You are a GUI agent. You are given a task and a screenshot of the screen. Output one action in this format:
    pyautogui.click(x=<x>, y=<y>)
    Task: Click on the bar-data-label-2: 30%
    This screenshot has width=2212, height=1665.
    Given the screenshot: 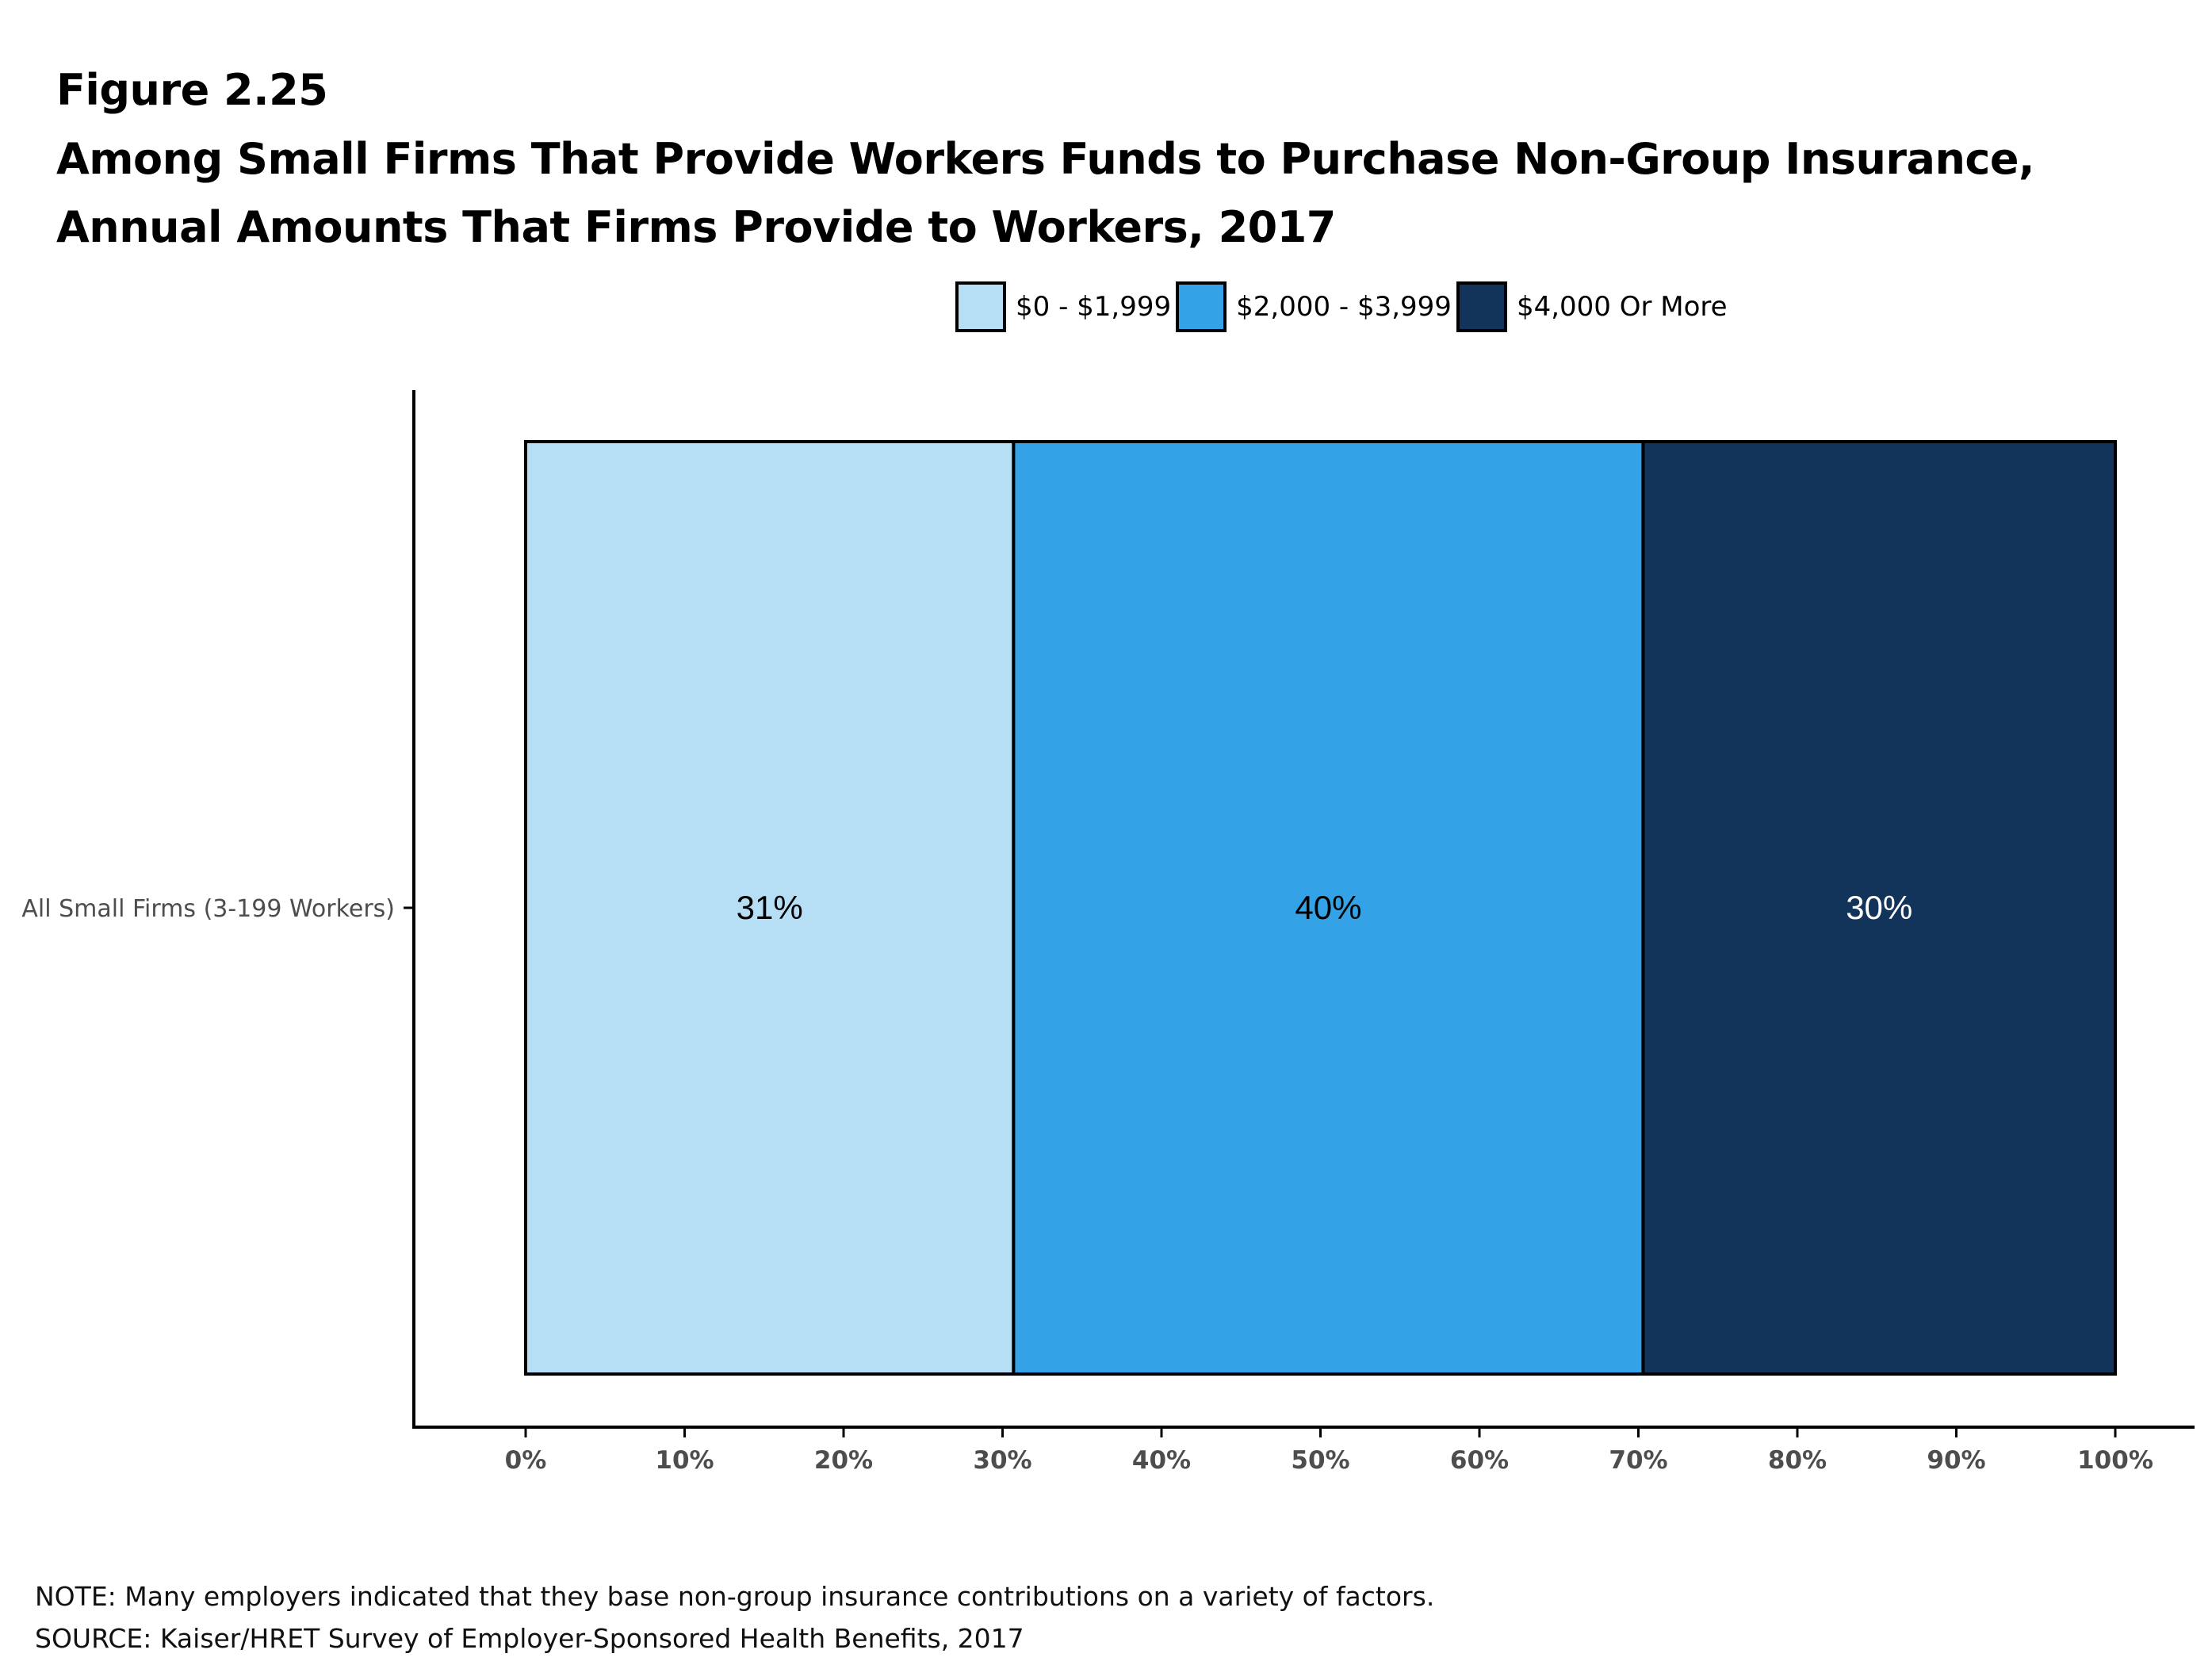 What is the action you would take?
    pyautogui.click(x=1879, y=907)
    